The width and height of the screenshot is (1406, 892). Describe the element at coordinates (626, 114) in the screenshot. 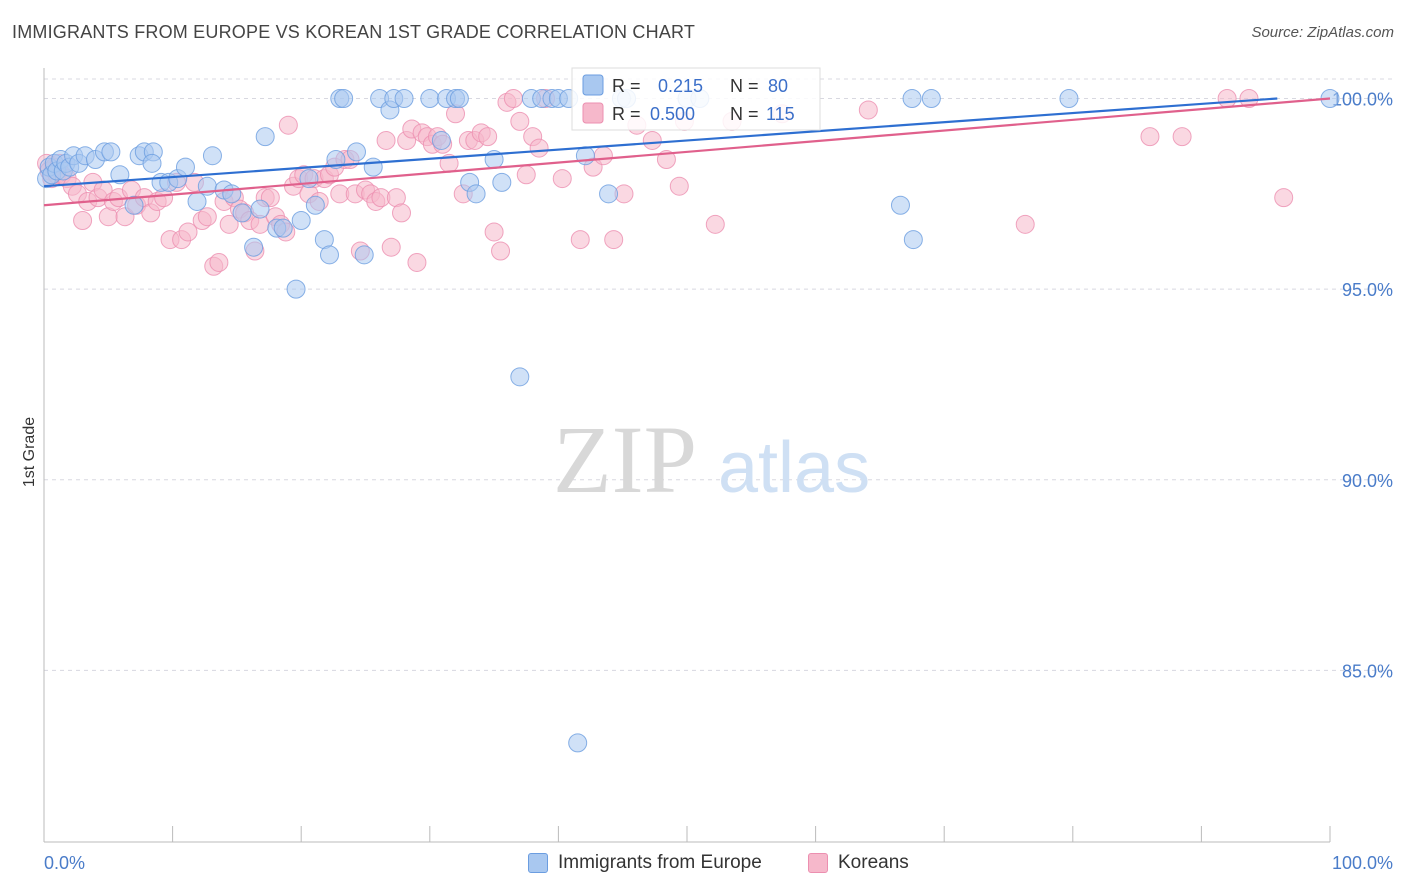

I see `legend-r-label-2: R =` at that location.